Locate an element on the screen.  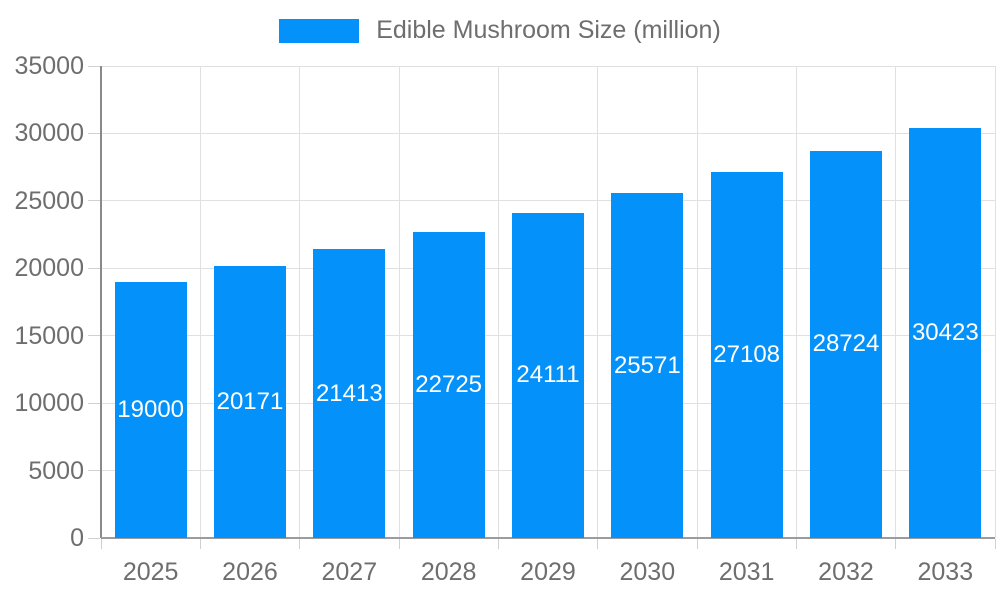
legend-item: Edible Mushroom Size (million) is located at coordinates (500, 30).